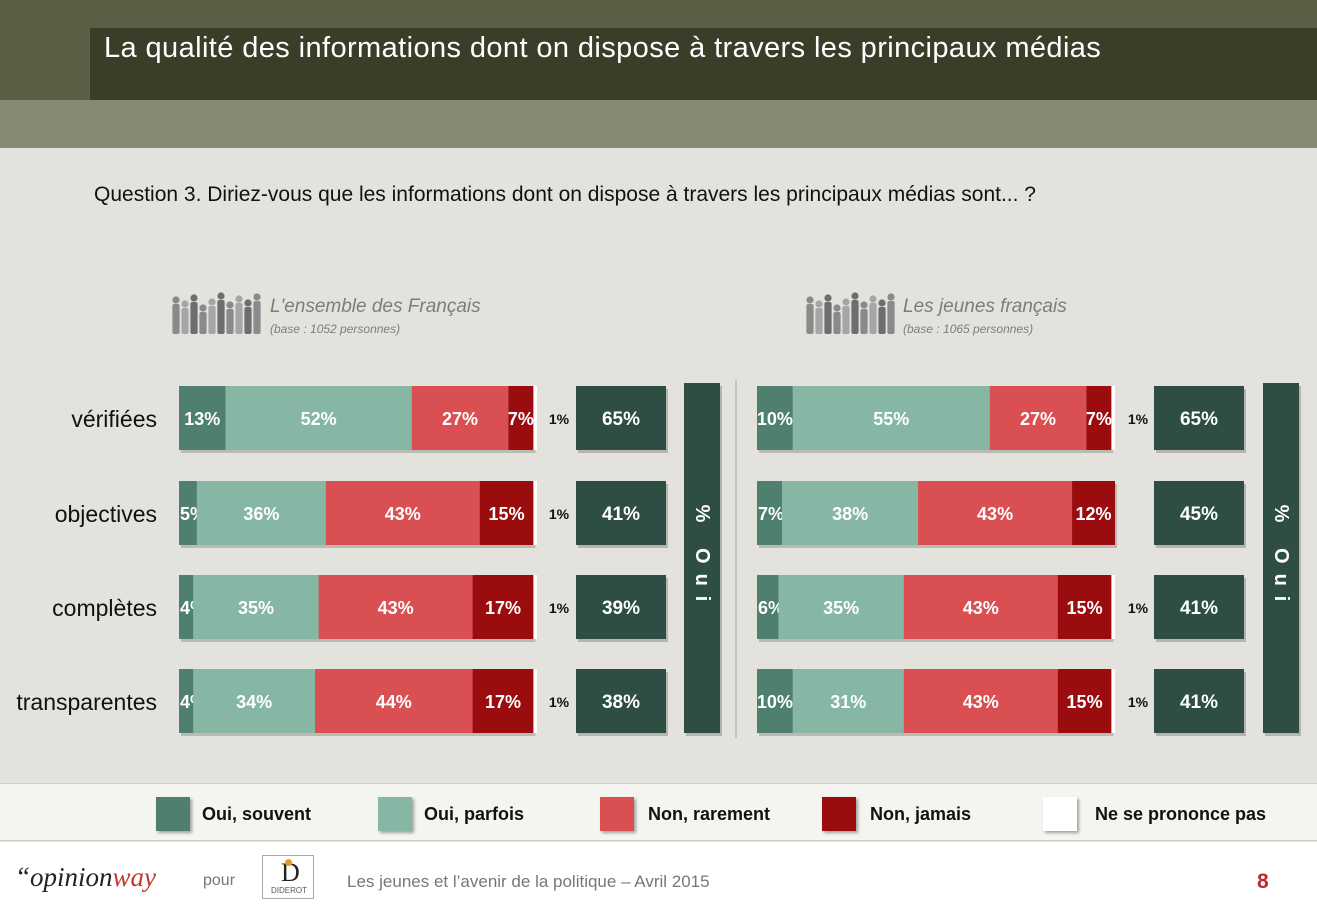 This screenshot has height=909, width=1317. Describe the element at coordinates (216, 313) in the screenshot. I see `people-icon` at that location.